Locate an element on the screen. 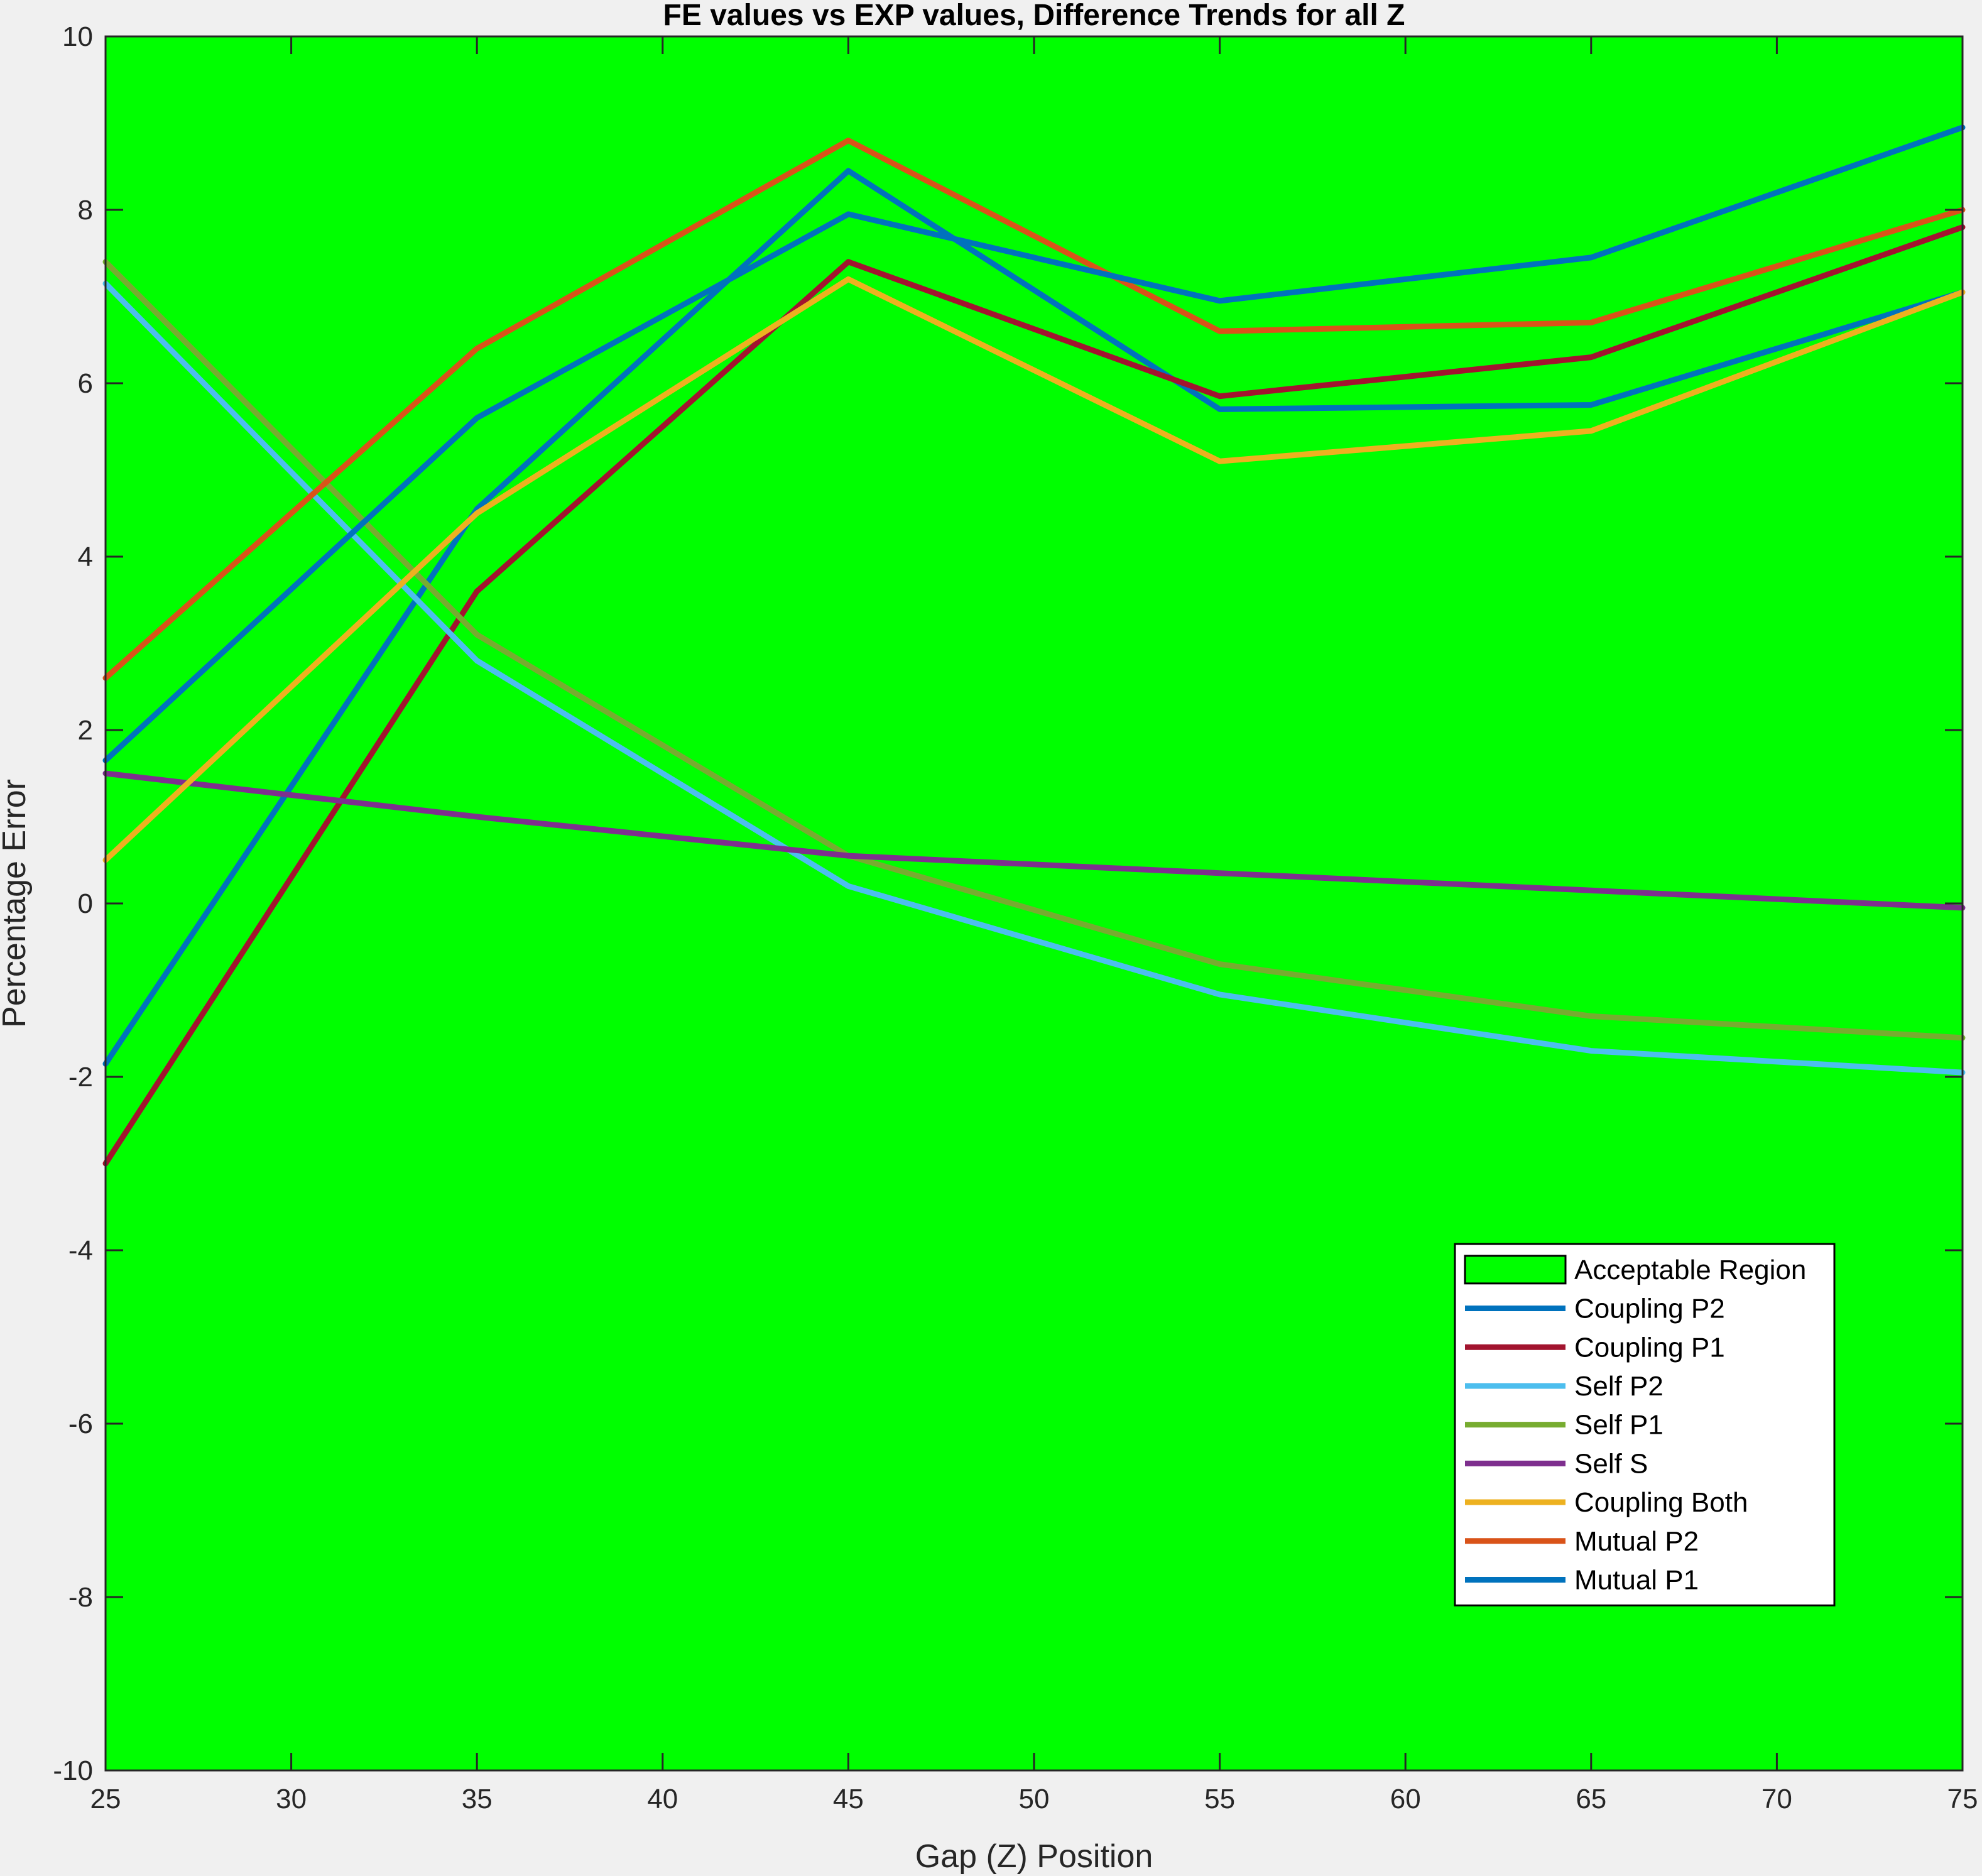  legend-label: Coupling P1 is located at coordinates (1649, 1347).